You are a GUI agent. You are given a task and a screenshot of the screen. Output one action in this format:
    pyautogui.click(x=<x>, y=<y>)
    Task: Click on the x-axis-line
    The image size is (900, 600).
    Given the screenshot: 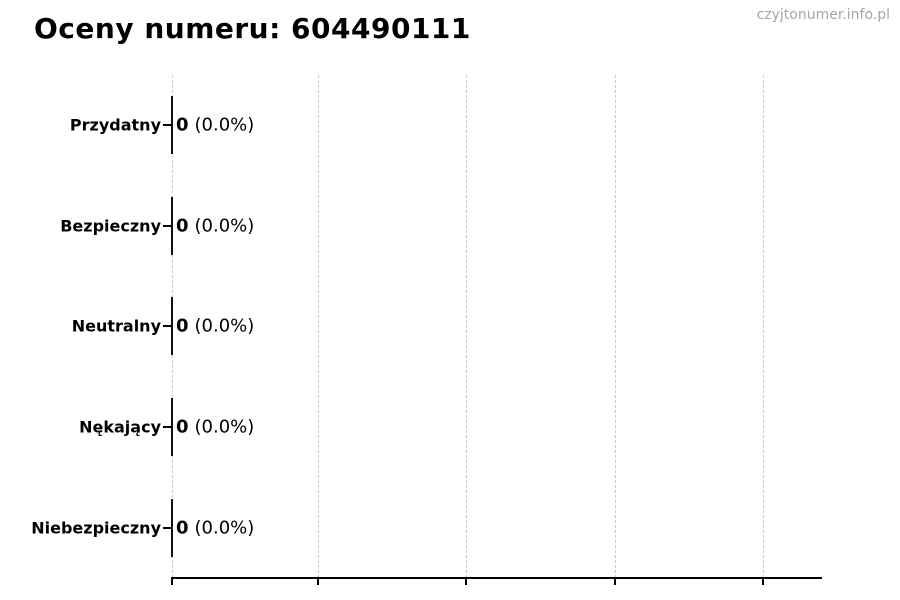 What is the action you would take?
    pyautogui.click(x=496, y=578)
    